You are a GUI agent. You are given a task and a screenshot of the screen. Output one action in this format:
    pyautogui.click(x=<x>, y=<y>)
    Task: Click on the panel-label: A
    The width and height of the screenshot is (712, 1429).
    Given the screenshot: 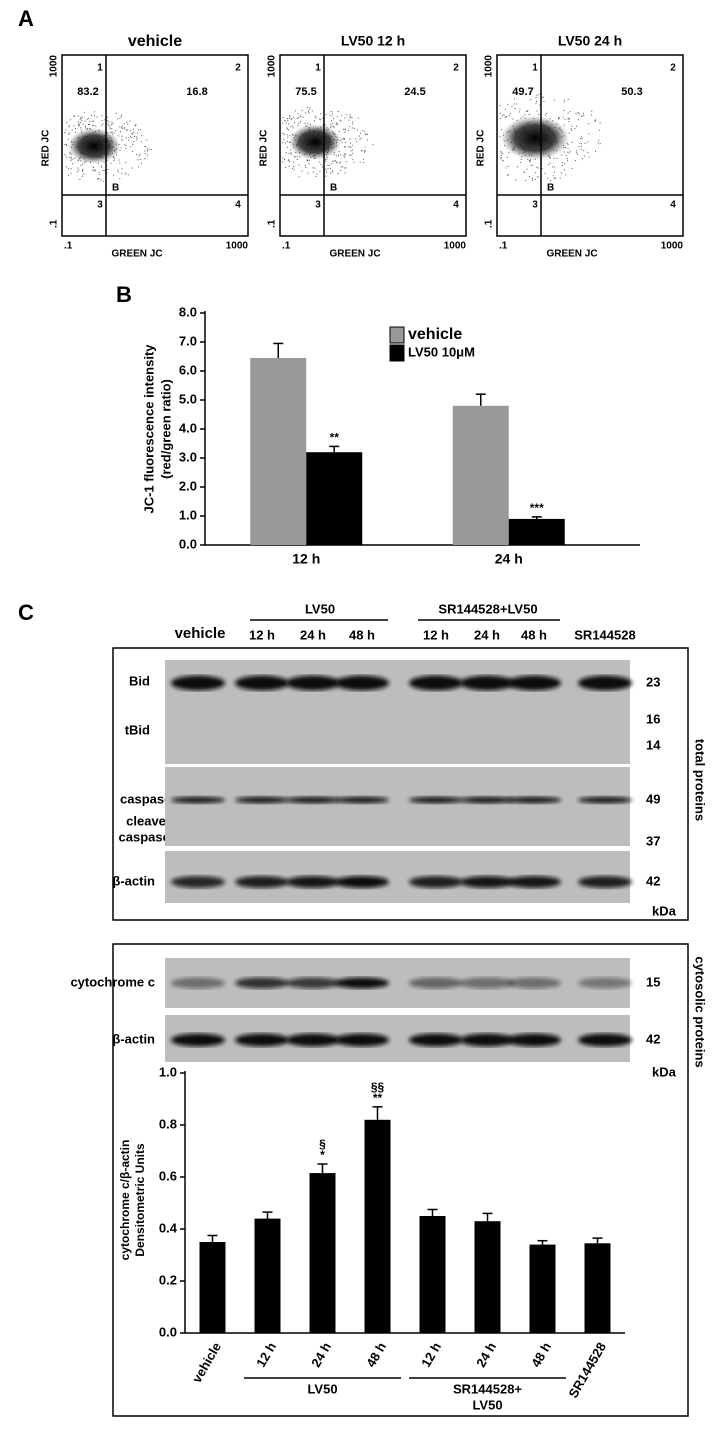 What is the action you would take?
    pyautogui.click(x=26, y=18)
    